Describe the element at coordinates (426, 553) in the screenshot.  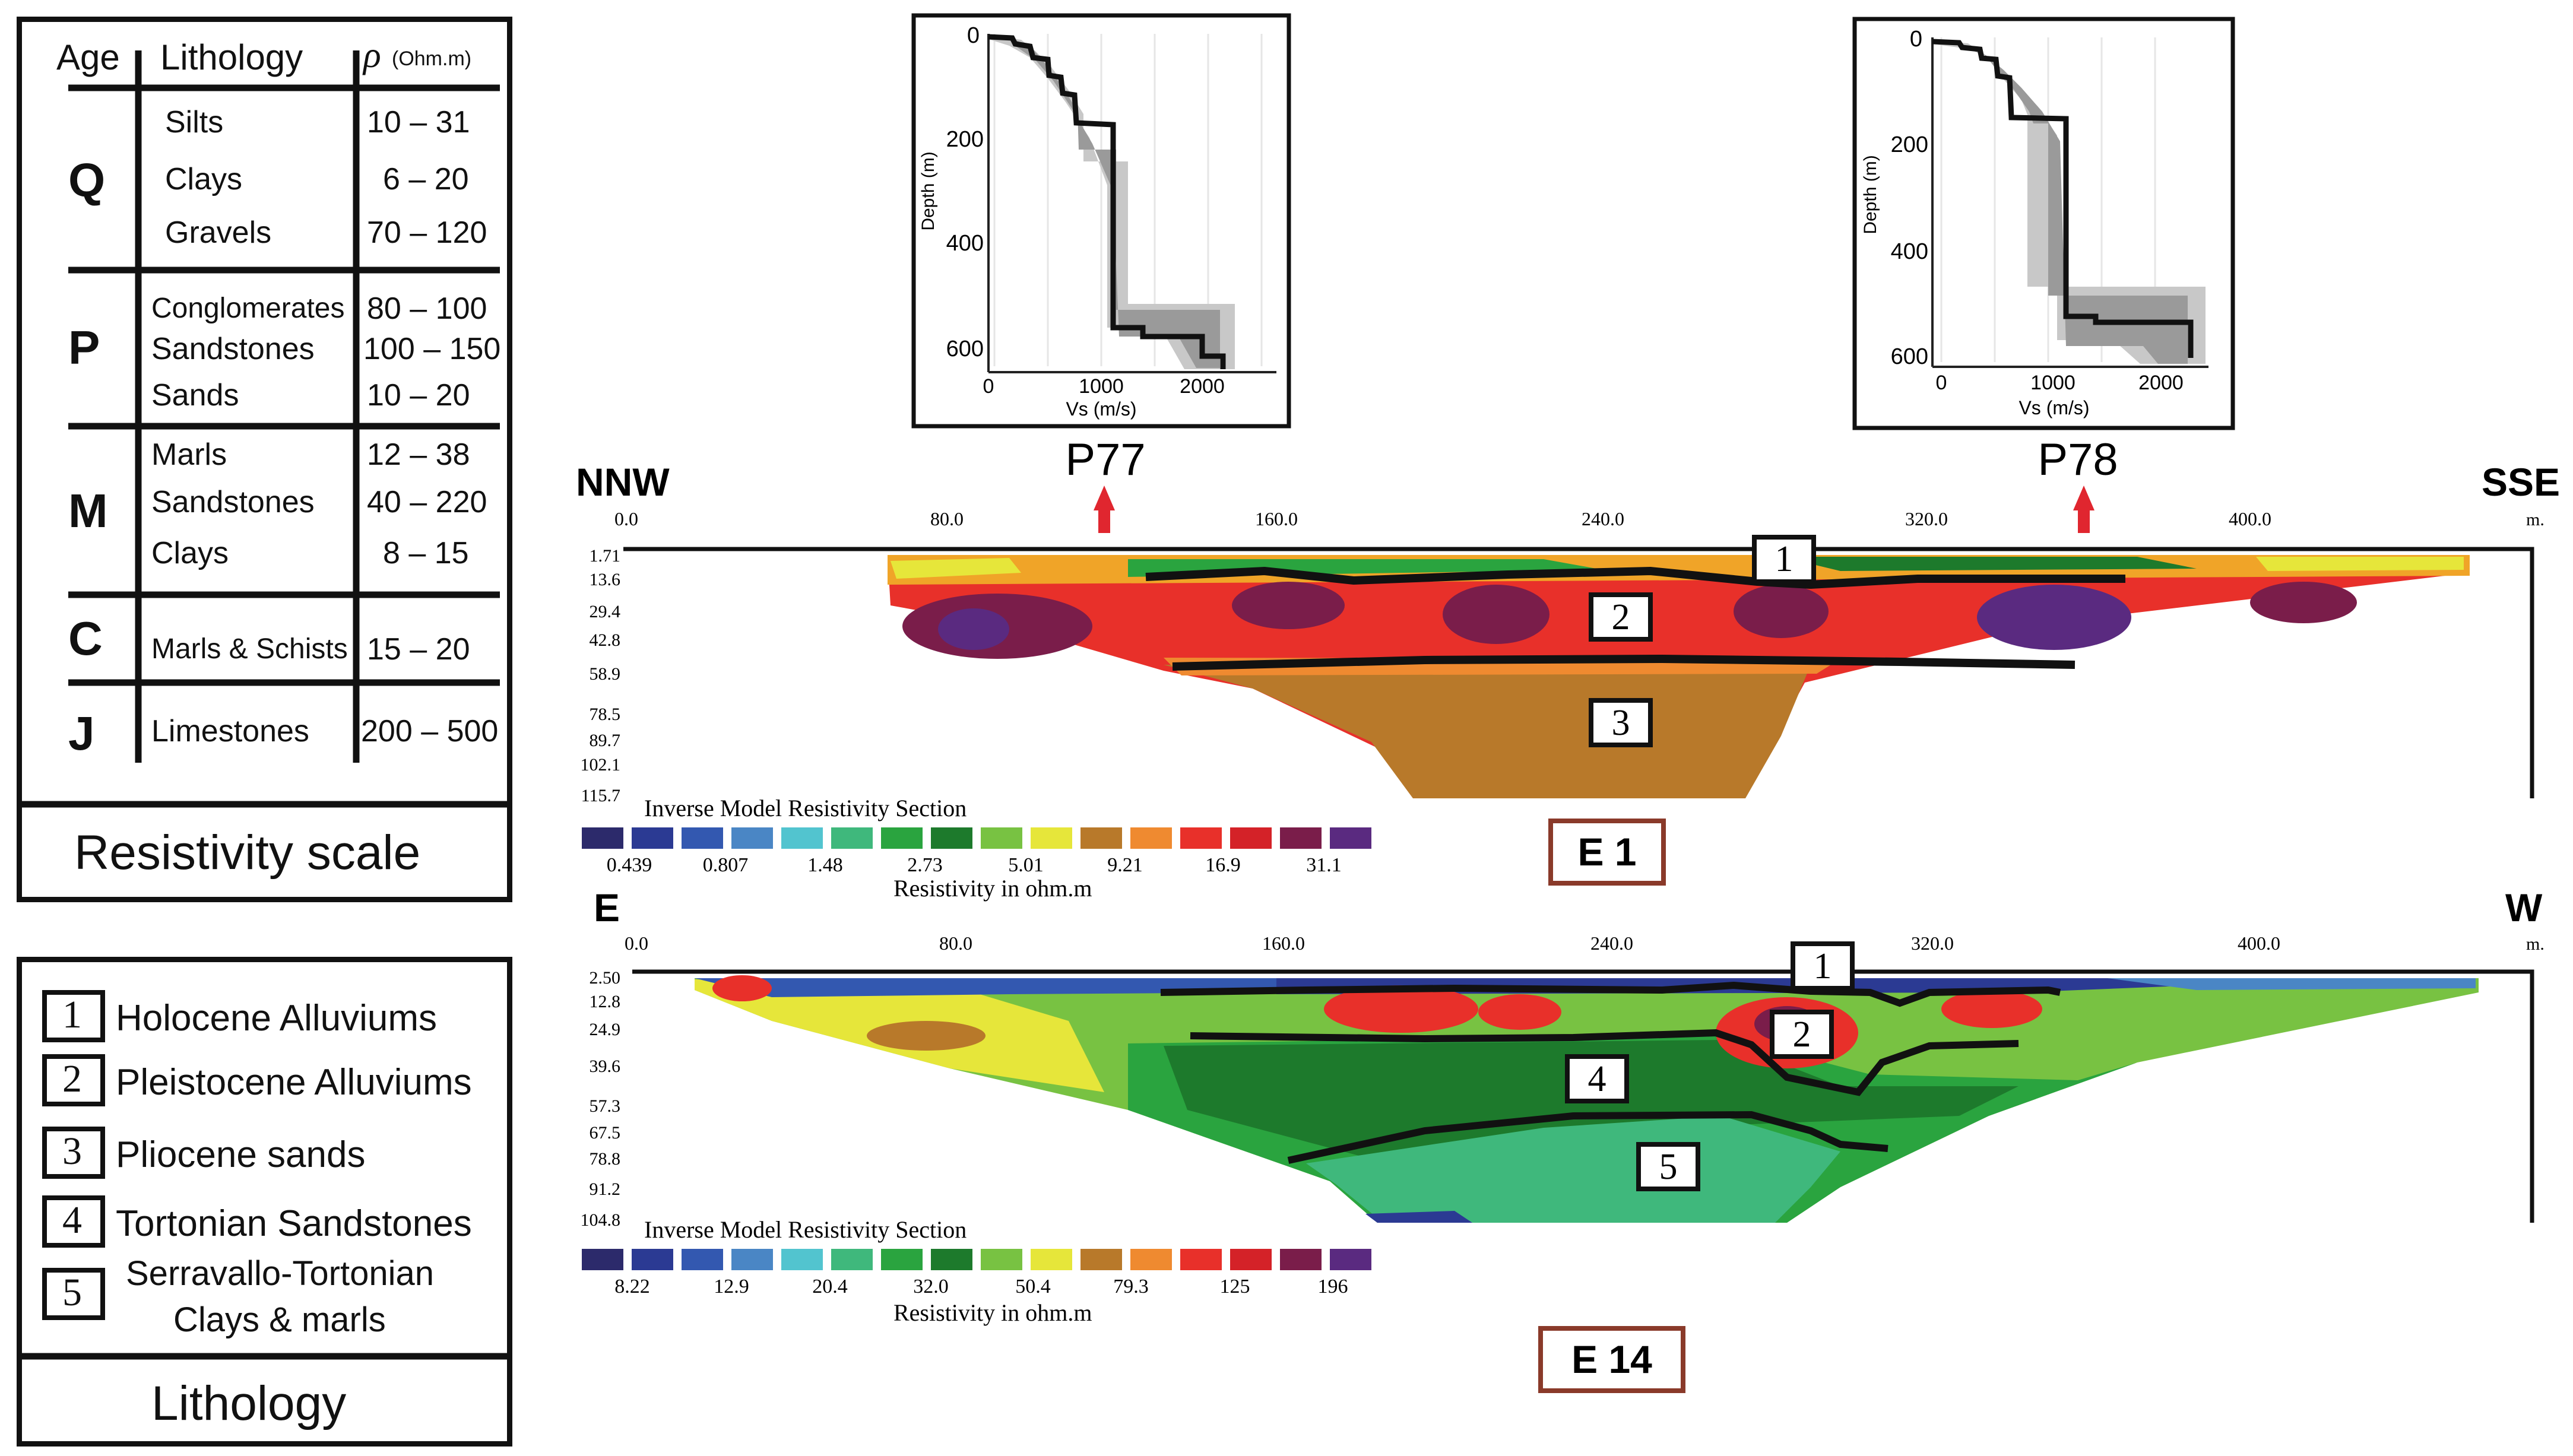
I see `rho-m-2: 8 – 15` at that location.